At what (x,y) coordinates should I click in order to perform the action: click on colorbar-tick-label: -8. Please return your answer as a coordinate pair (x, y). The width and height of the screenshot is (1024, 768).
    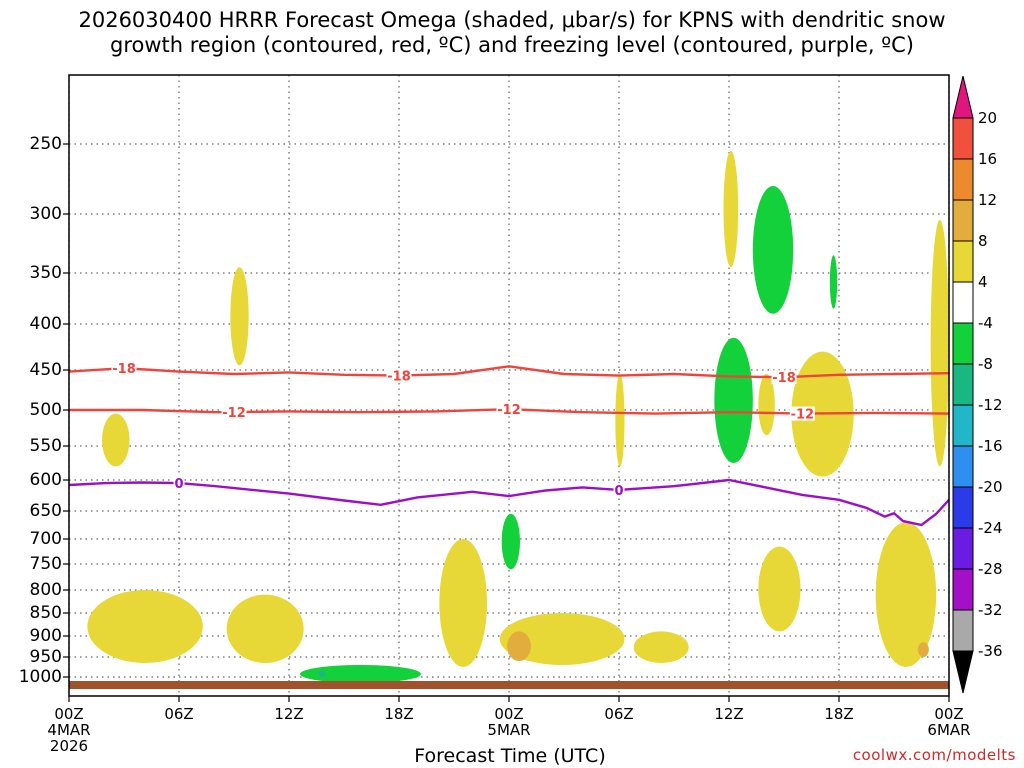
    Looking at the image, I should click on (985, 364).